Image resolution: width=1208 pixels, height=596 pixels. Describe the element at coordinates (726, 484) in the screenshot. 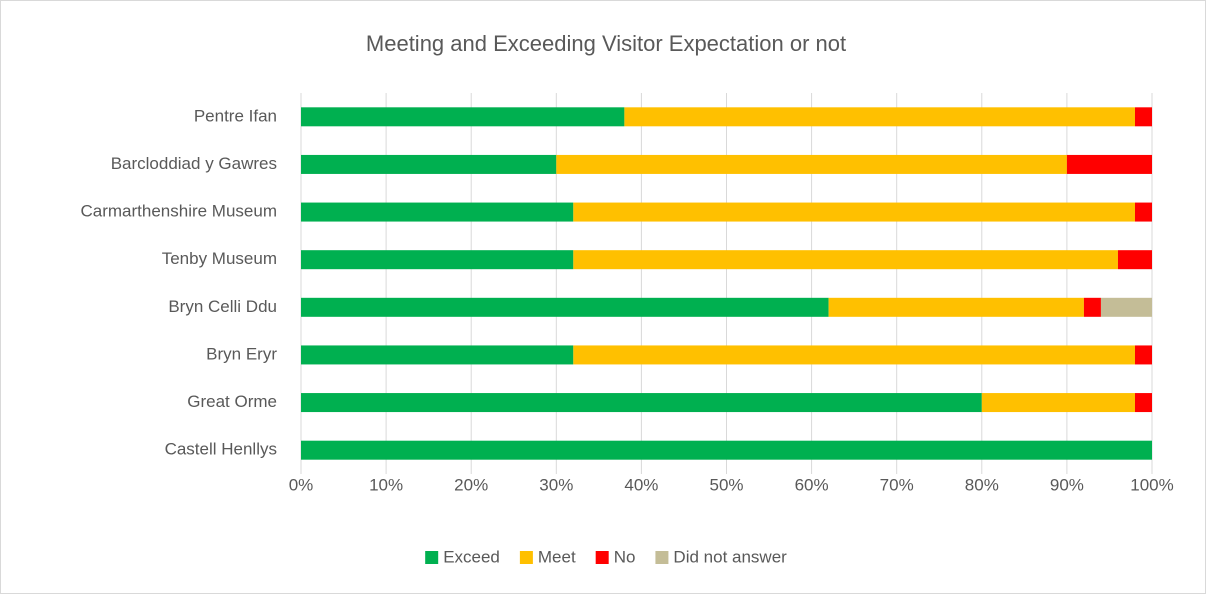

I see `x-tick-label: 50%` at that location.